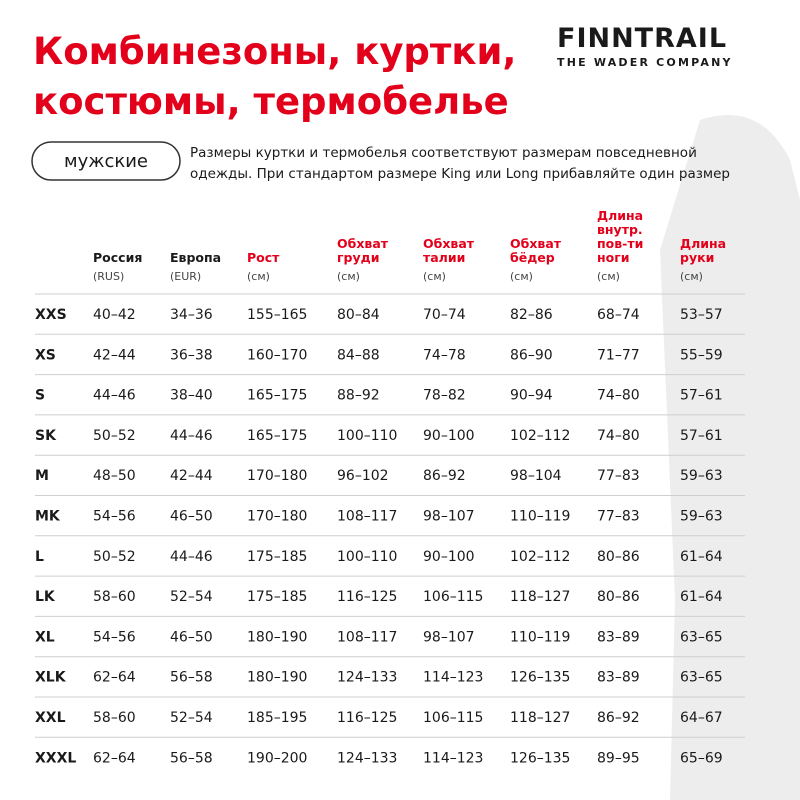 The height and width of the screenshot is (800, 800). What do you see at coordinates (50, 718) in the screenshot?
I see `size-label: XXL` at bounding box center [50, 718].